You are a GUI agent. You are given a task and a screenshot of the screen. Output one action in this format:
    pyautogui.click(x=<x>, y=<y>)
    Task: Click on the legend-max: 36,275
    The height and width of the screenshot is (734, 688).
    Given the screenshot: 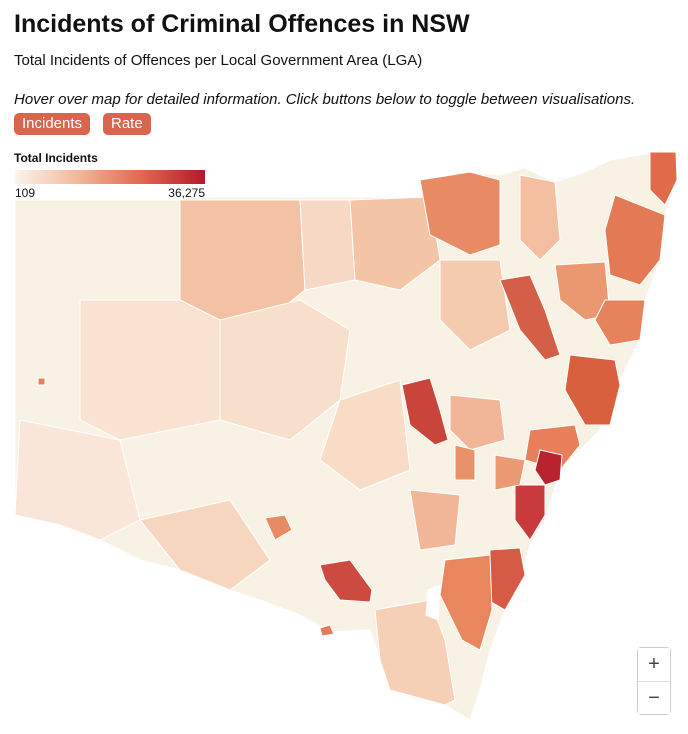 What is the action you would take?
    pyautogui.click(x=186, y=193)
    